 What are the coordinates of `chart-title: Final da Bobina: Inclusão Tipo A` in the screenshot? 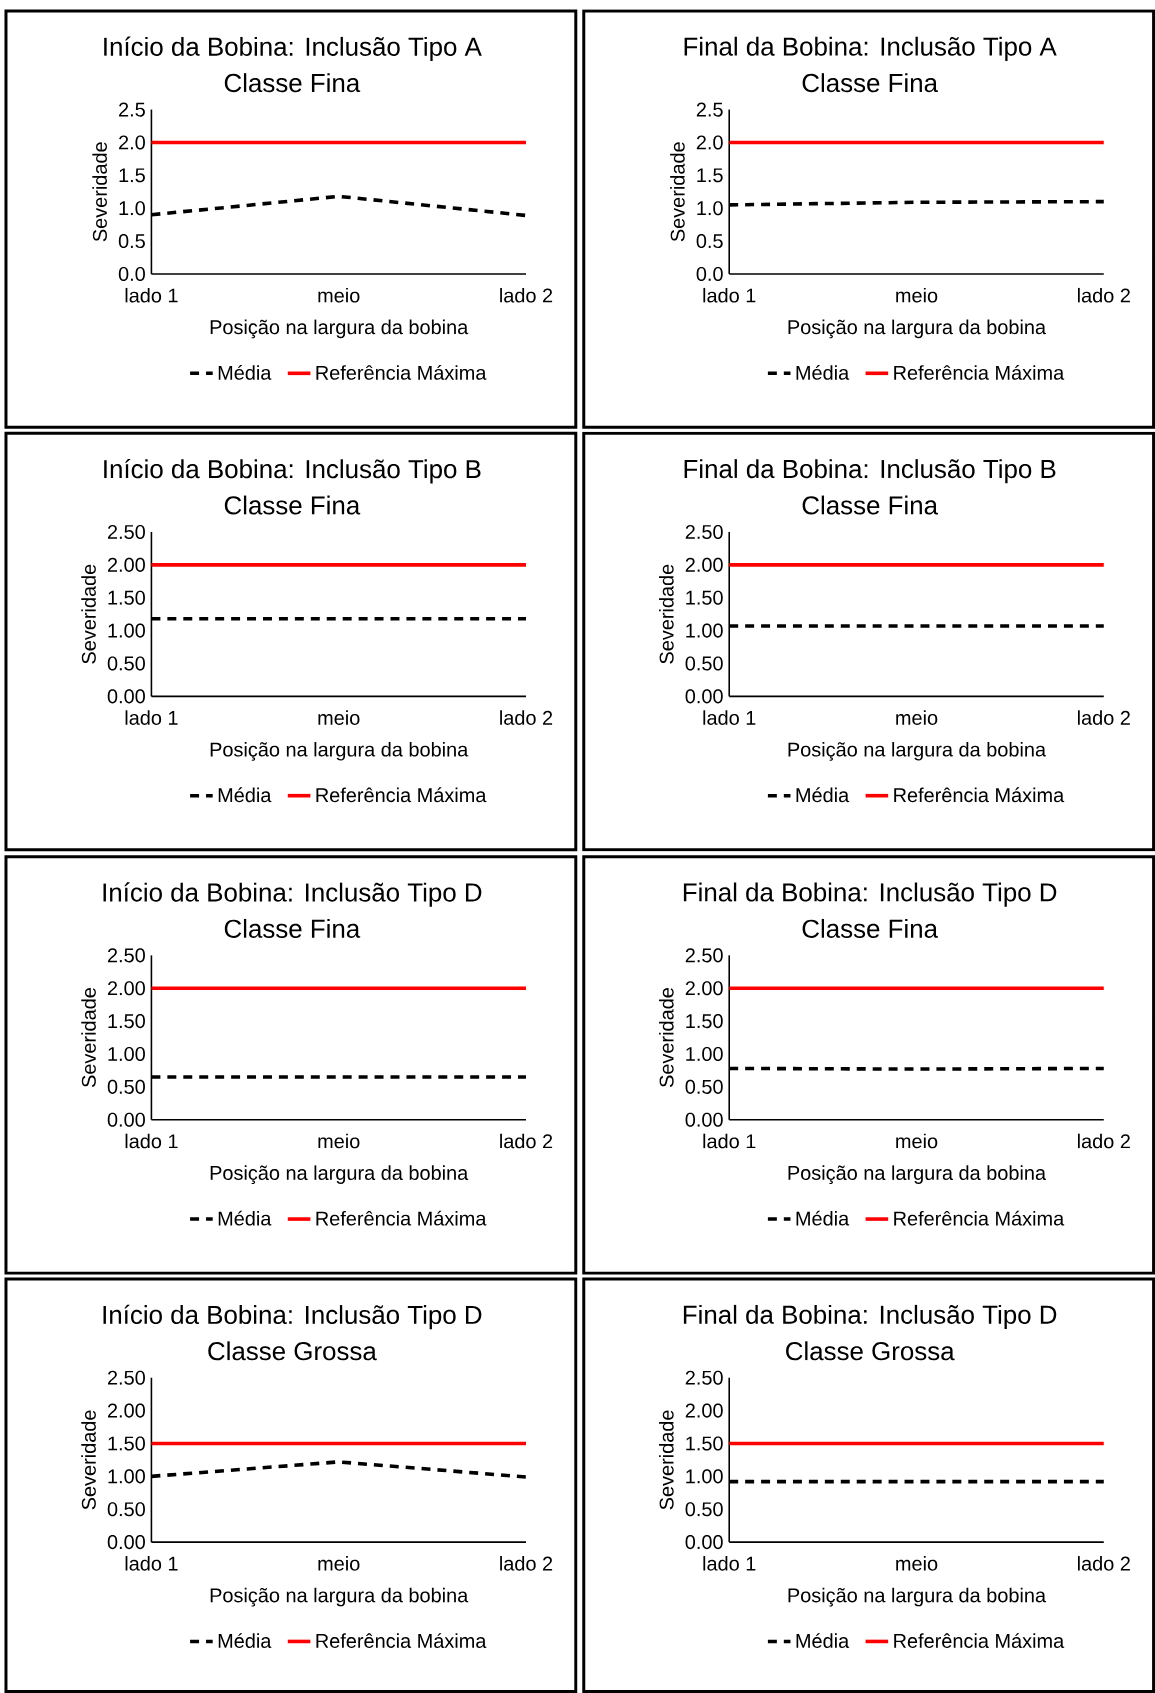 It's located at (870, 48).